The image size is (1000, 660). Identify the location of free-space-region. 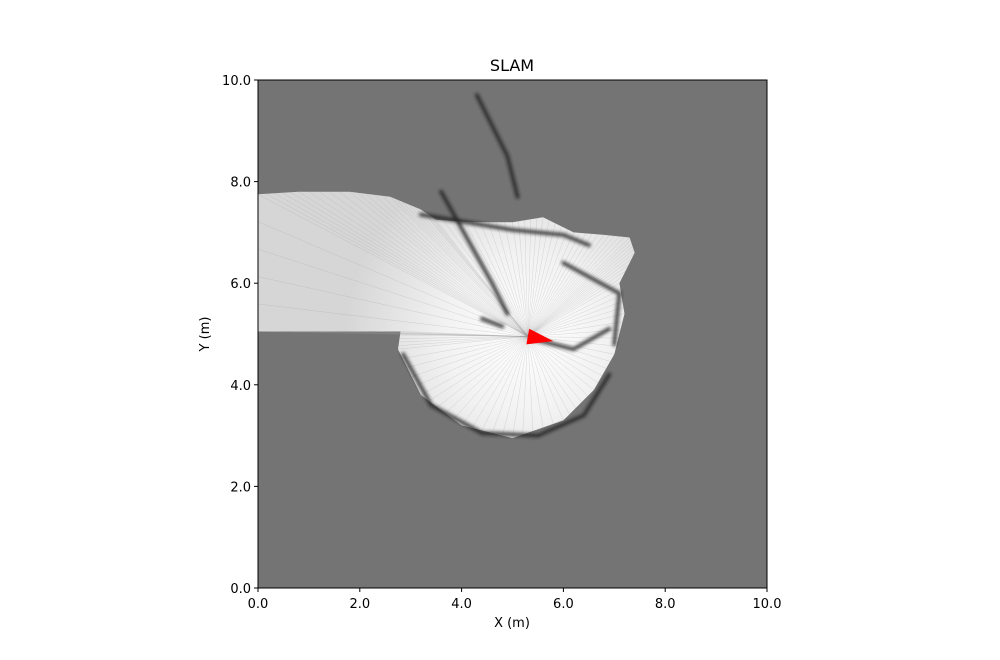
(446, 315).